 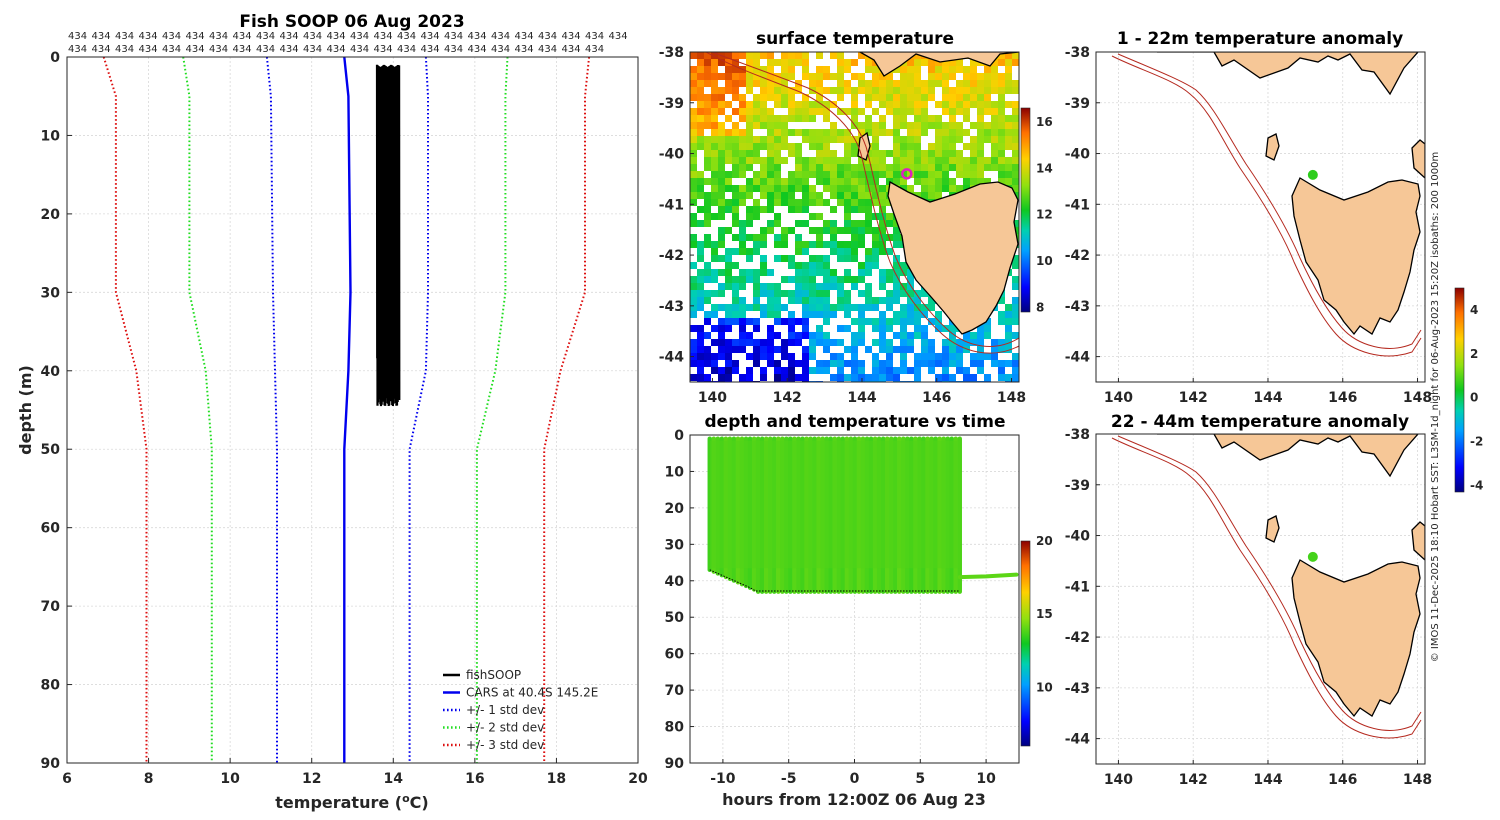 I want to click on profile-y-tick: 80, so click(x=51, y=686).